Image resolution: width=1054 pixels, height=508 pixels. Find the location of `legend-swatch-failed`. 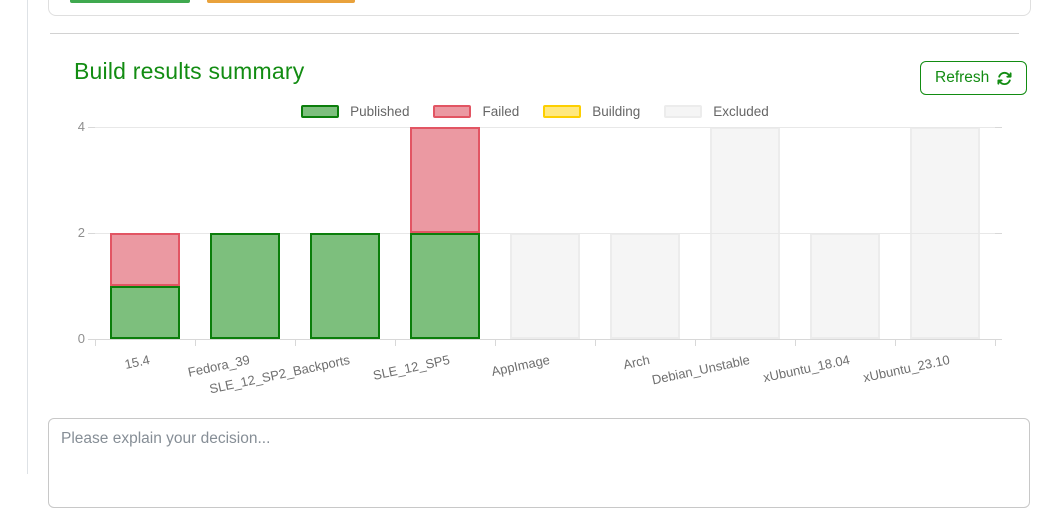

legend-swatch-failed is located at coordinates (452, 111).